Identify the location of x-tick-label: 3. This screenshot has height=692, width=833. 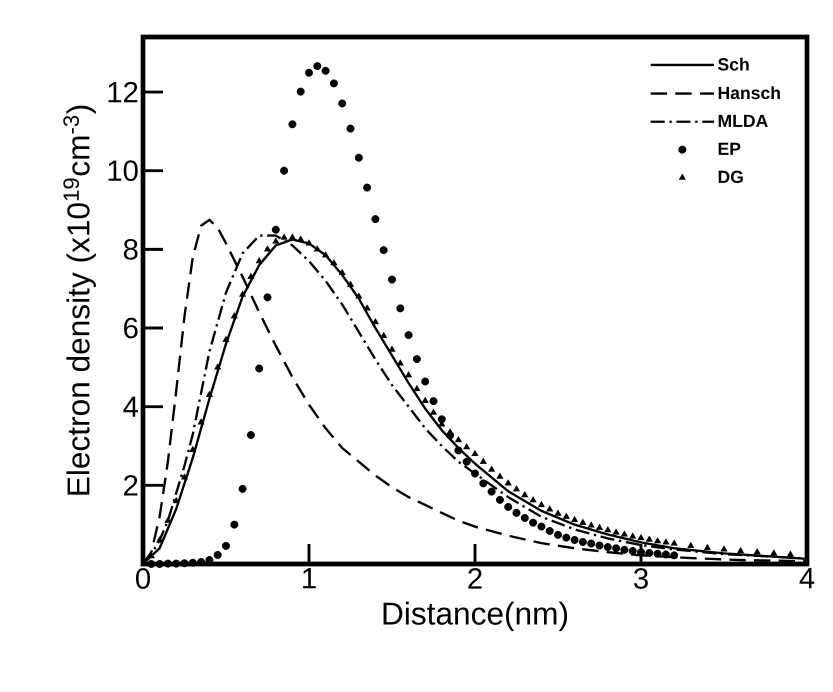
(641, 578).